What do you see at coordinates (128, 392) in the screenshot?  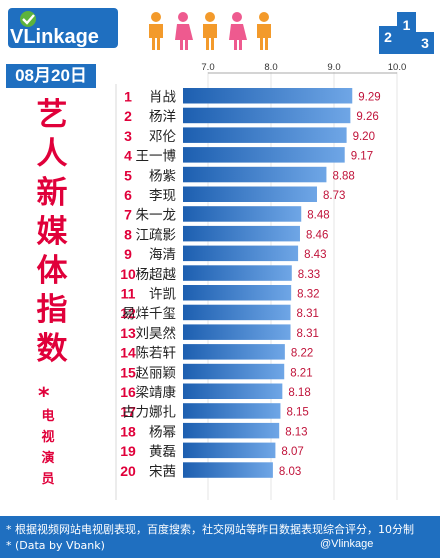 I see `rank-label: 16` at bounding box center [128, 392].